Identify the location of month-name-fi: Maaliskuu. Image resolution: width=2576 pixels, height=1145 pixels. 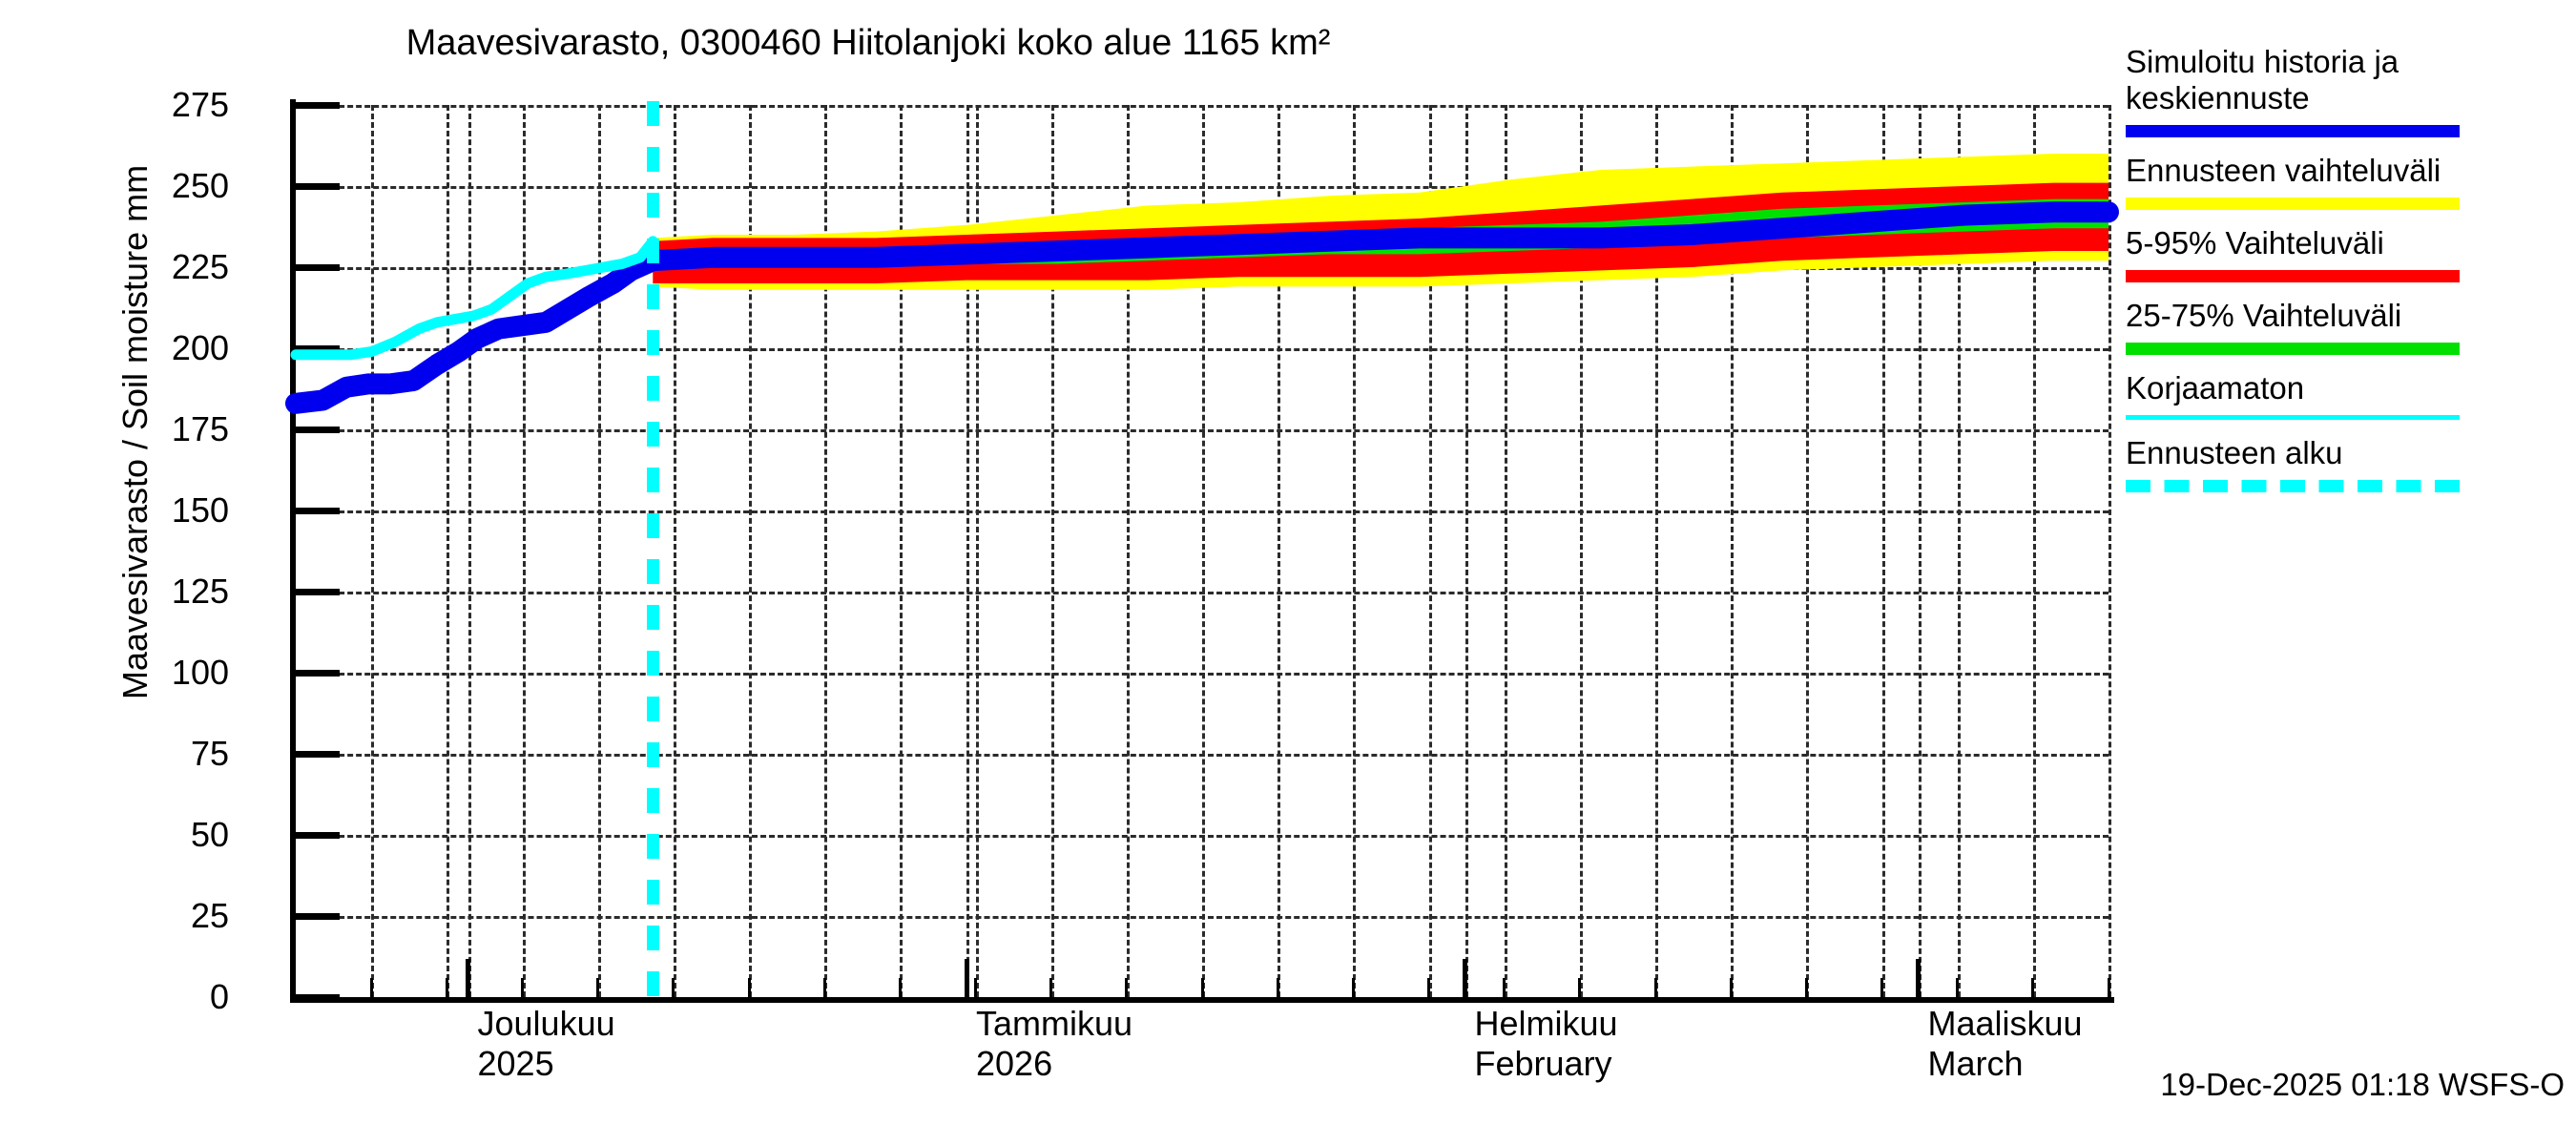
(2005, 1023).